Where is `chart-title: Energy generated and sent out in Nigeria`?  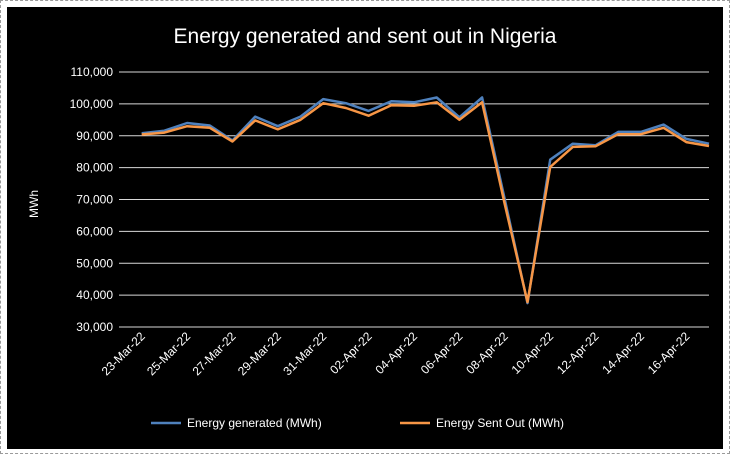 chart-title: Energy generated and sent out in Nigeria is located at coordinates (365, 36).